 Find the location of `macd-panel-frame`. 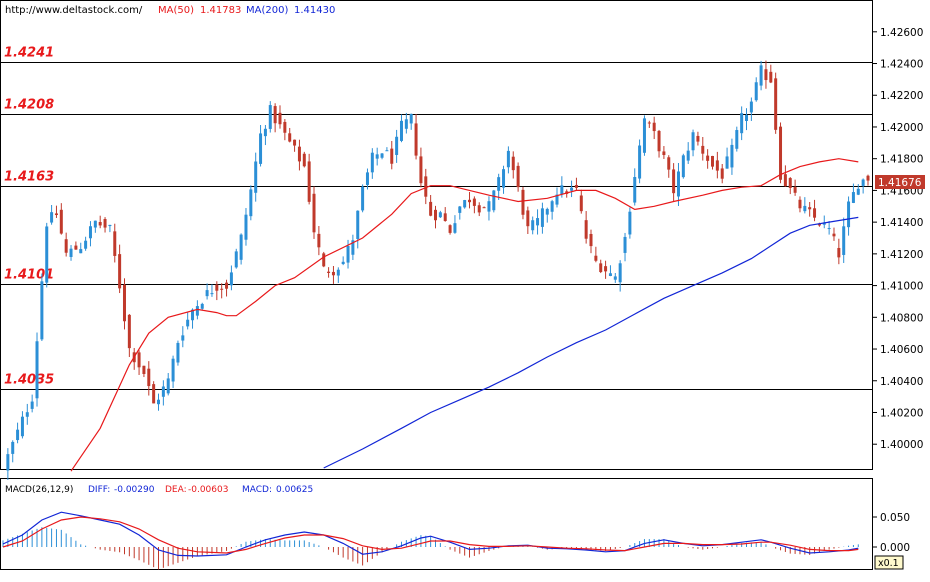

macd-panel-frame is located at coordinates (436, 524).